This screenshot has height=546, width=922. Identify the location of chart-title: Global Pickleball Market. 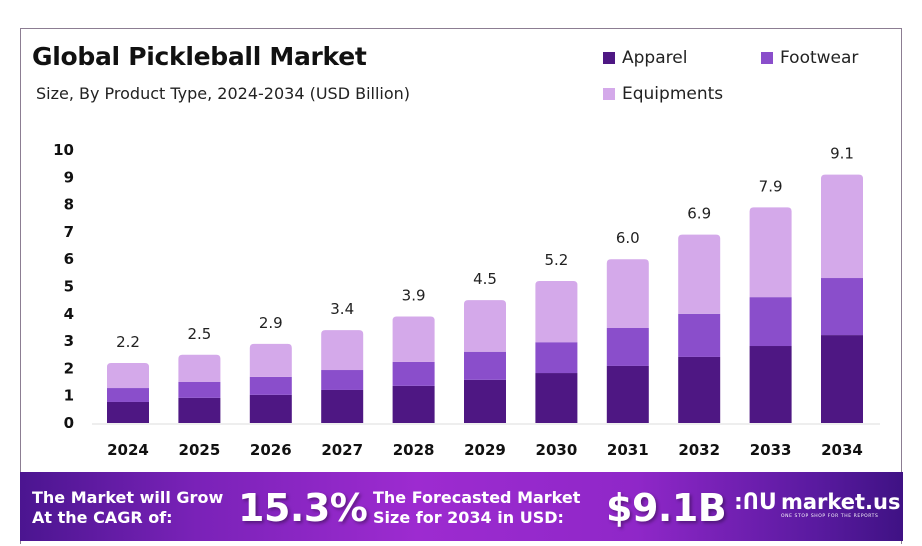
(199, 56).